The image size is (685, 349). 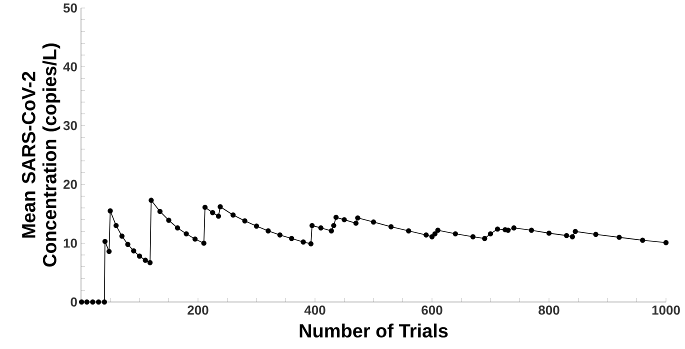 I want to click on y-tick-label: 10, so click(x=70, y=243).